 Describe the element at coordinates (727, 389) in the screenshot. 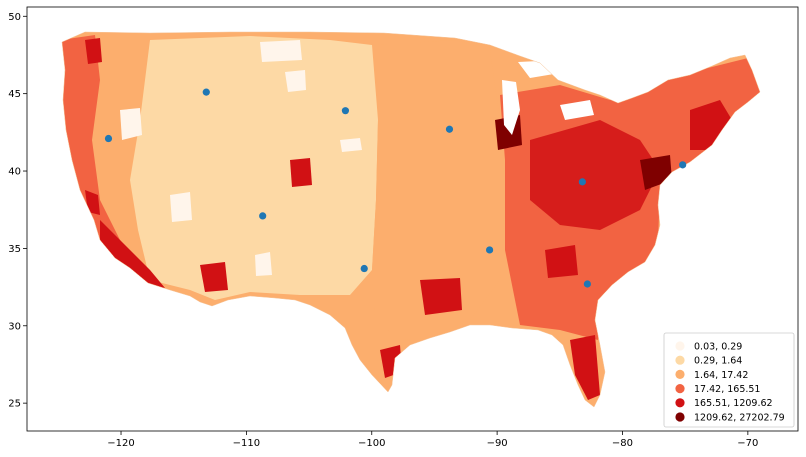

I see `legend-label: 17.42, 165.51` at that location.